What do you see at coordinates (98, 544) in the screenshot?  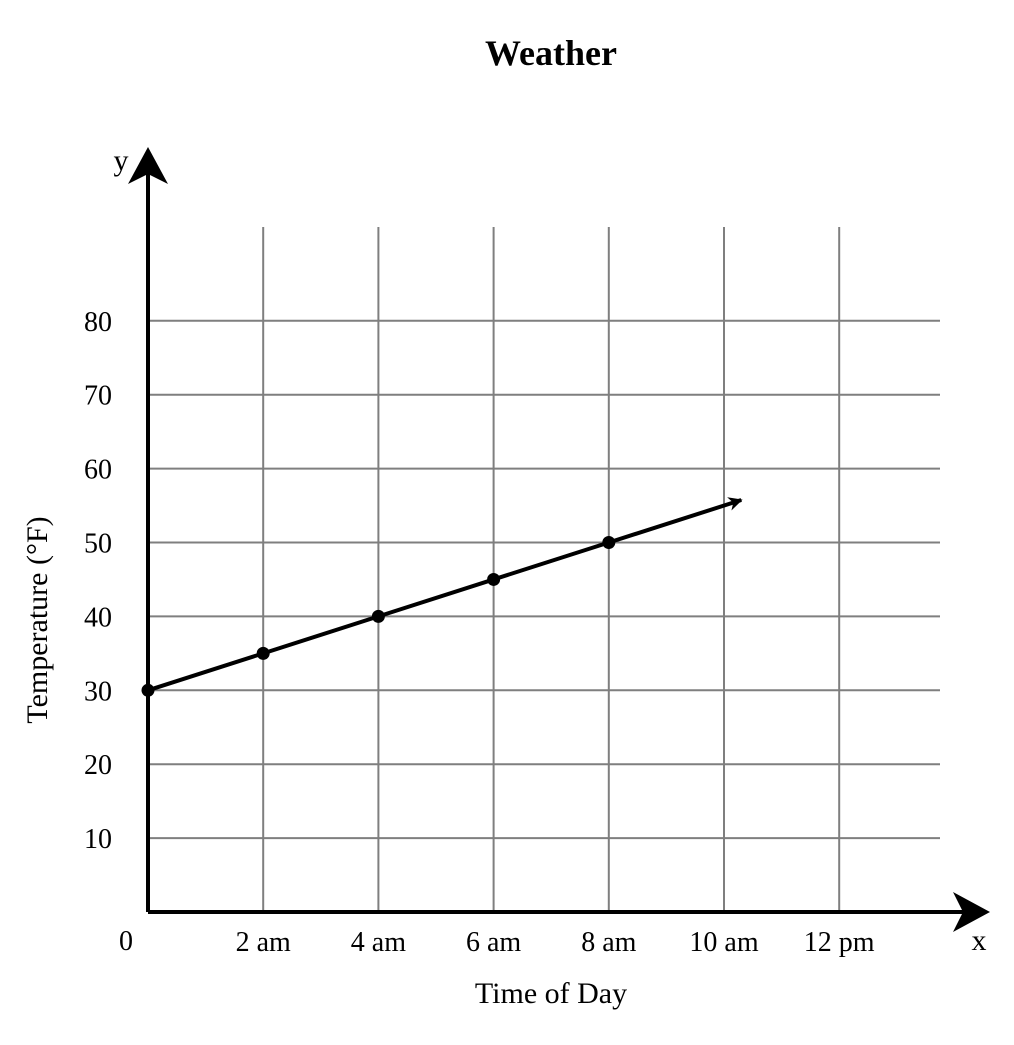 I see `y-tick-label: 50` at bounding box center [98, 544].